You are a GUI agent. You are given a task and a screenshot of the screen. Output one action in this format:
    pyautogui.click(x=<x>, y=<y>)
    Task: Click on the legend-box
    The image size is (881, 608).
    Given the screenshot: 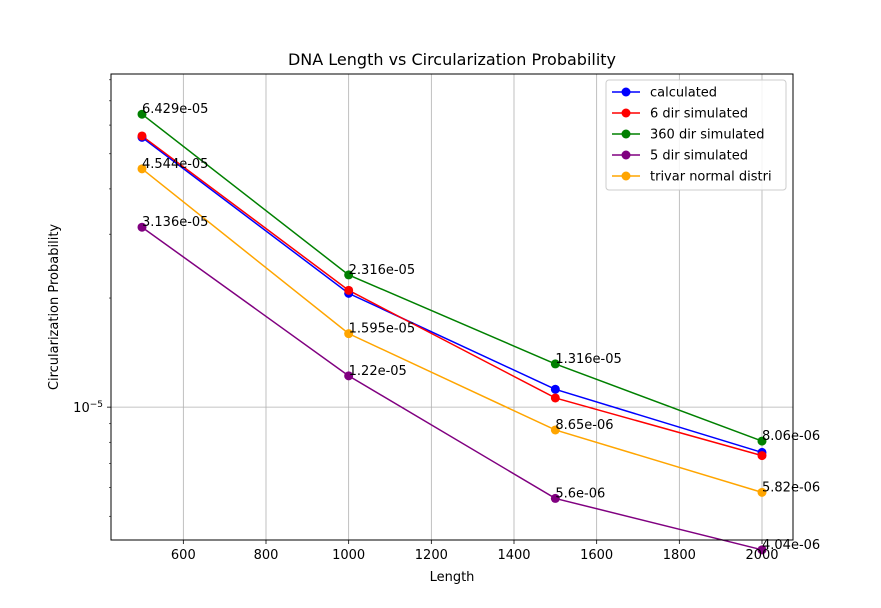 What is the action you would take?
    pyautogui.click(x=696, y=135)
    